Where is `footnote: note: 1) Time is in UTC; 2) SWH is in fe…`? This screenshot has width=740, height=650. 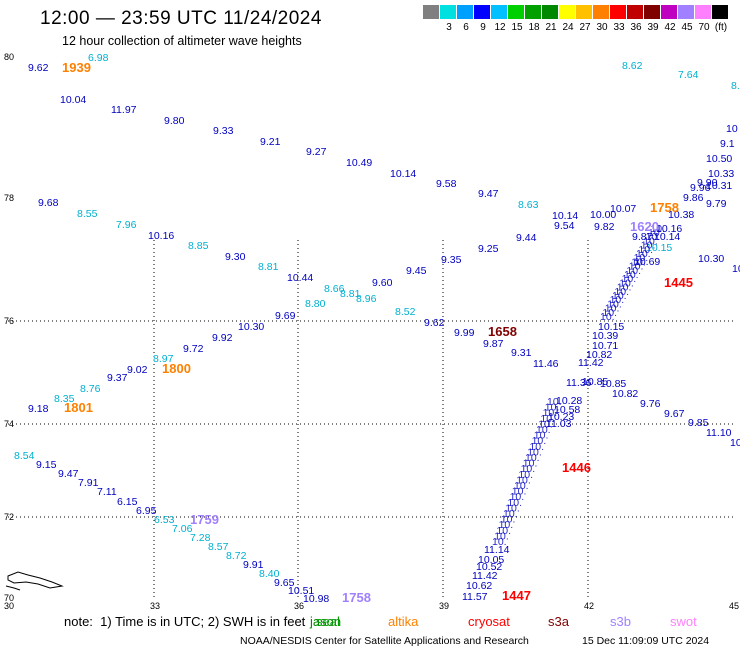
footnote: note: 1) Time is in UTC; 2) SWH is in fe… is located at coordinates (185, 621).